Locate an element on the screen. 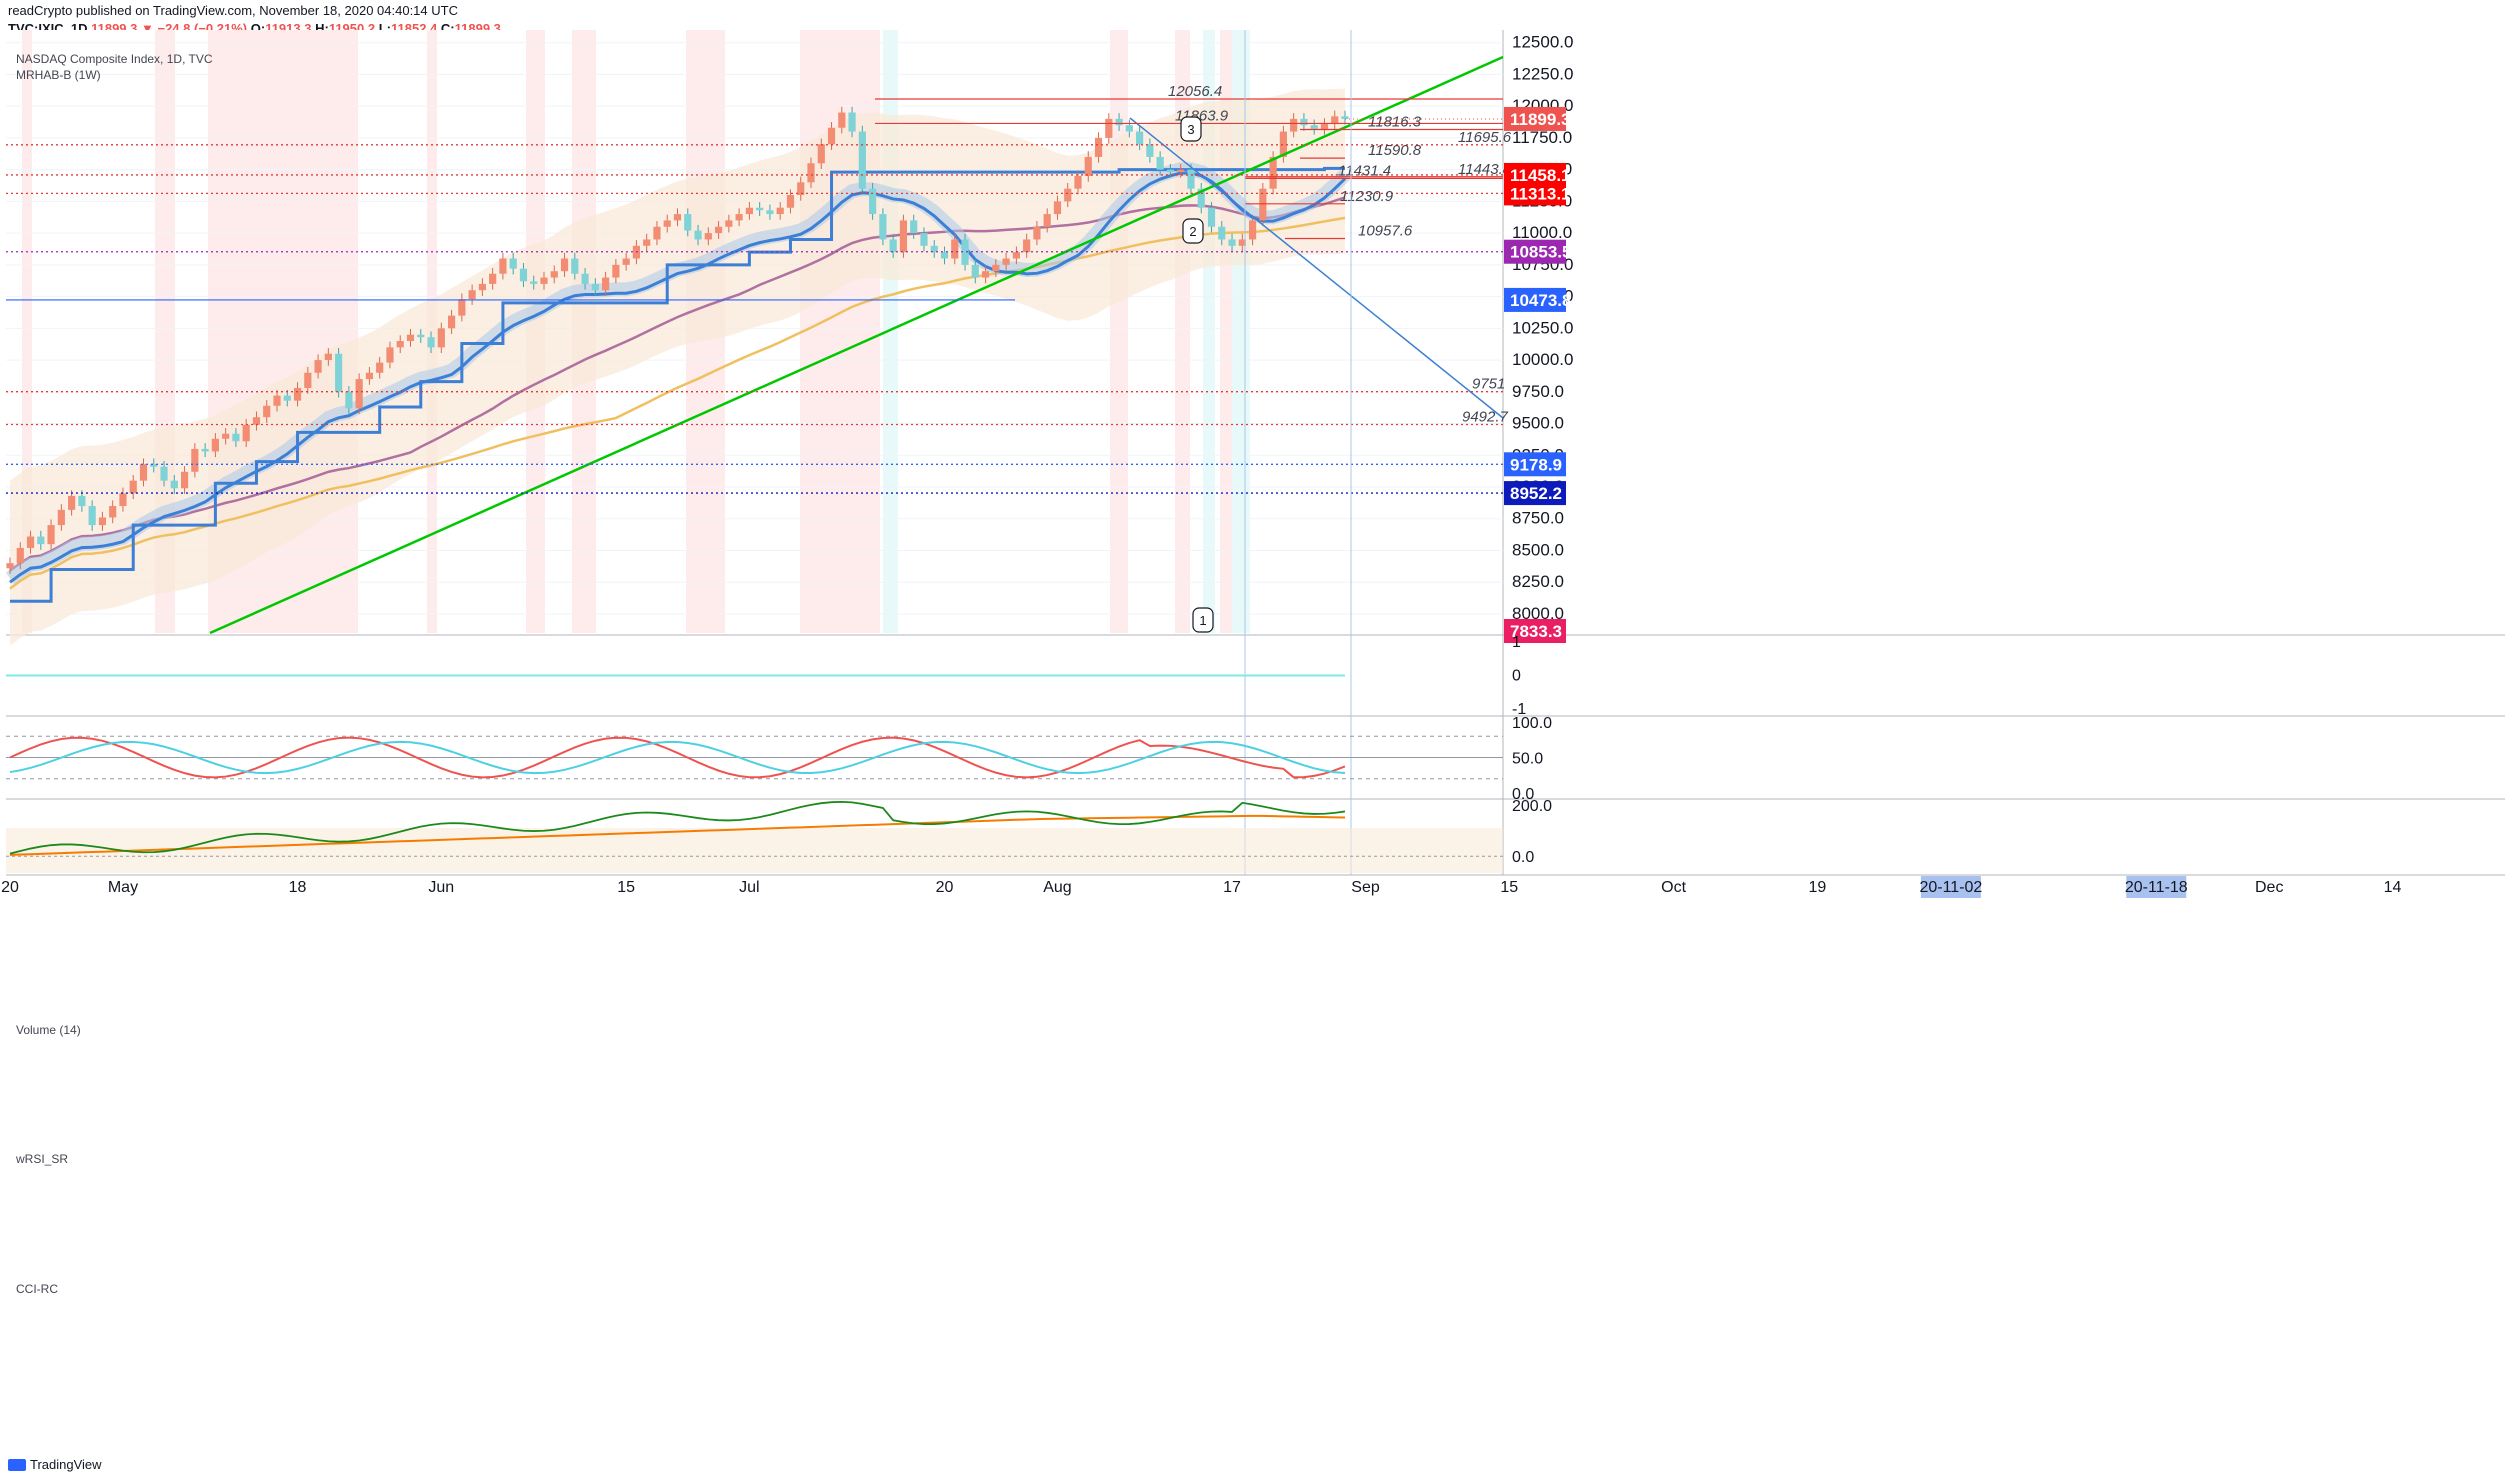 The height and width of the screenshot is (1476, 2505). cci-signal-line is located at coordinates (677, 835).